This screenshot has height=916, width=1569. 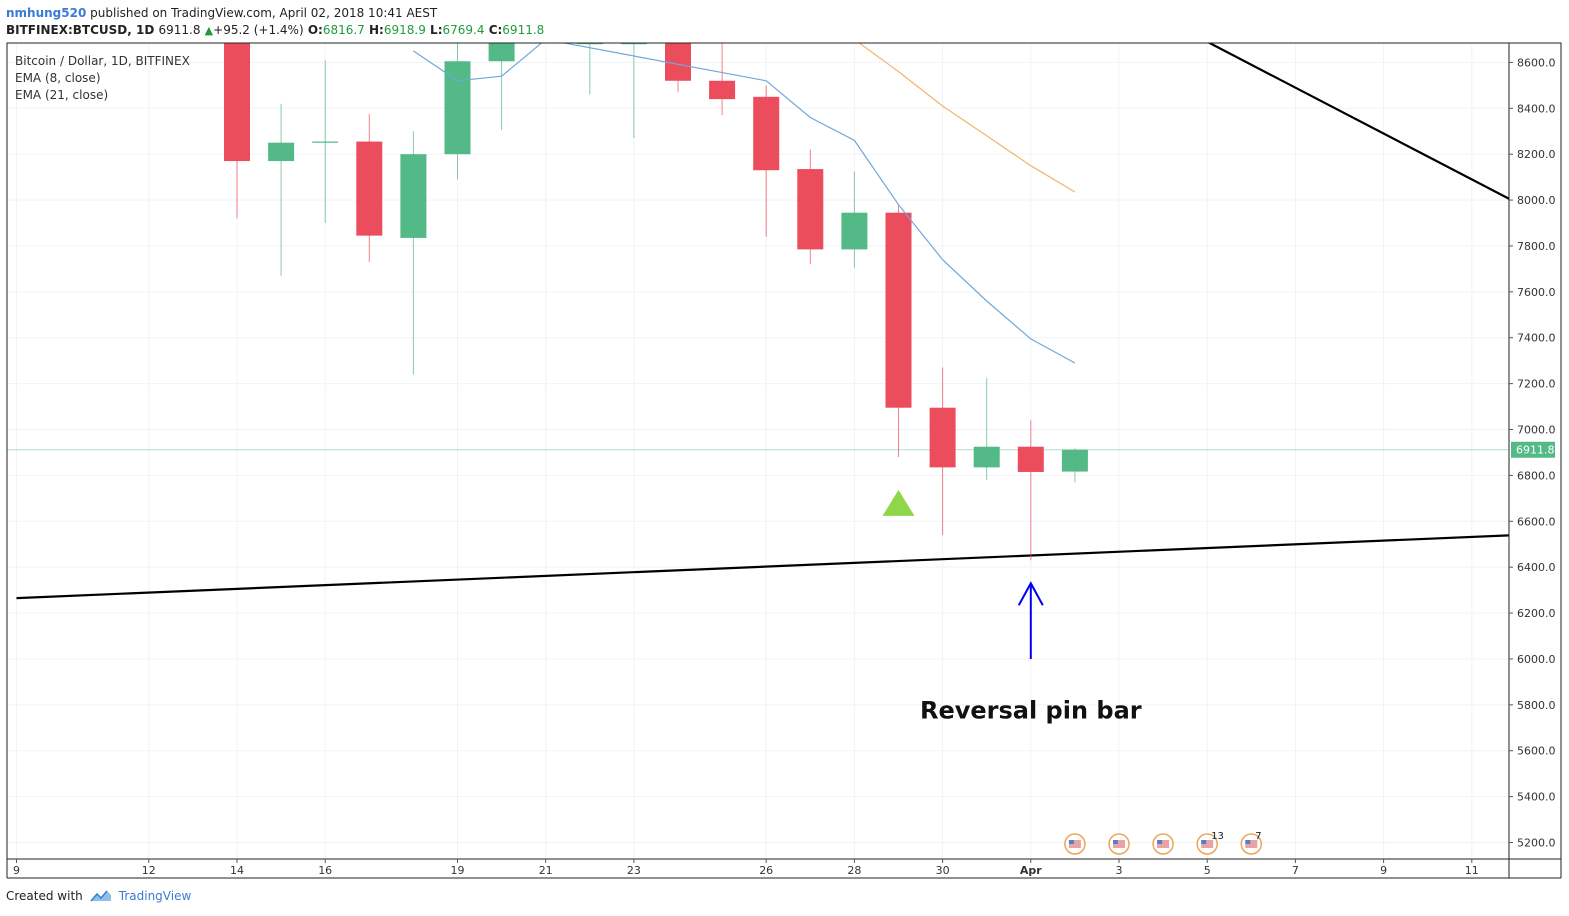 What do you see at coordinates (343, 30) in the screenshot?
I see `open-value: 6816.7` at bounding box center [343, 30].